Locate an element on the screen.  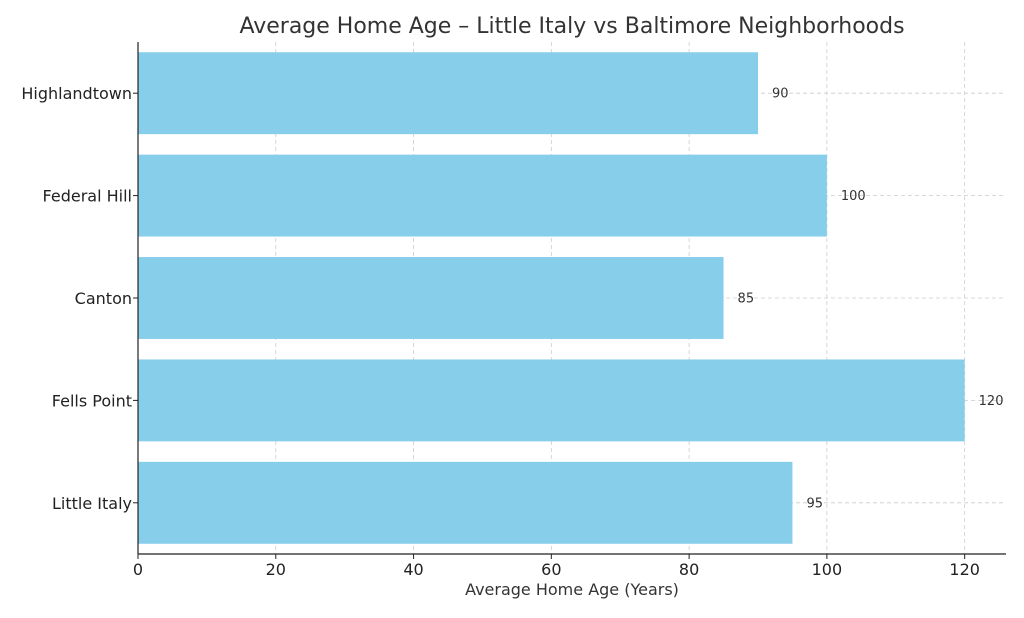
bar-federal-hill is located at coordinates (482, 195).